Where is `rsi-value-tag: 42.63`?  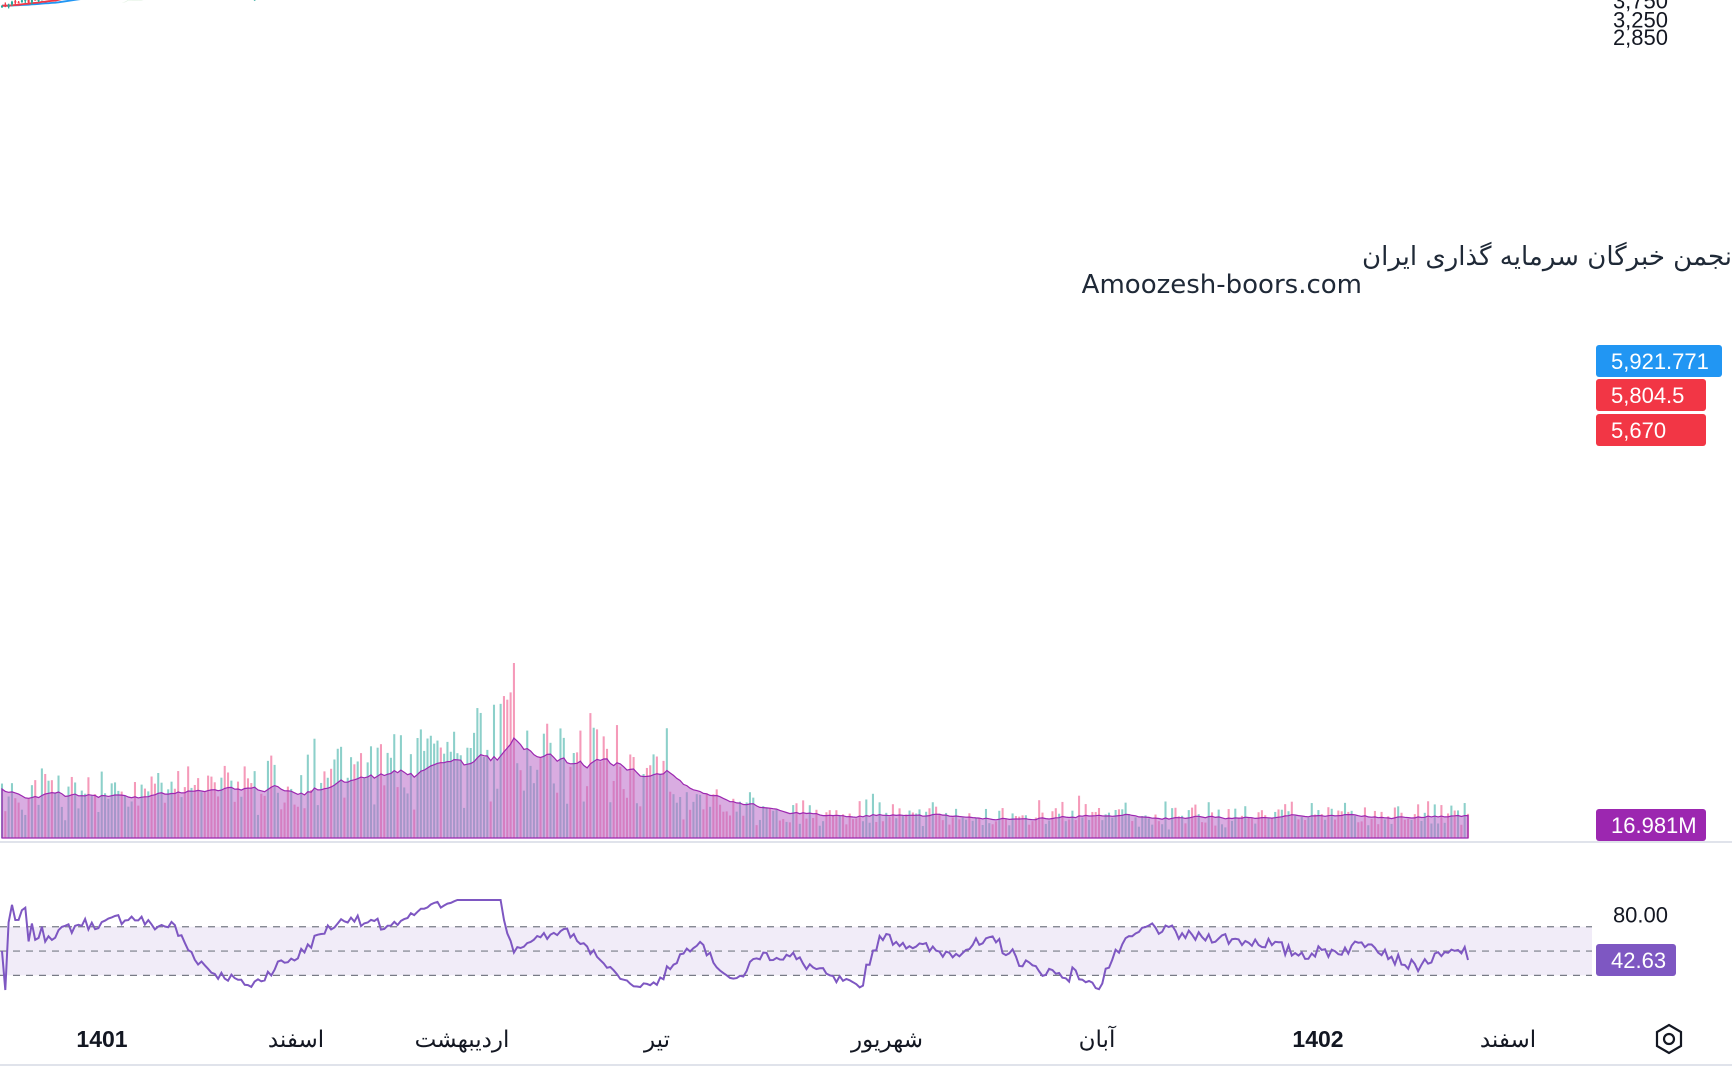 rsi-value-tag: 42.63 is located at coordinates (1636, 960).